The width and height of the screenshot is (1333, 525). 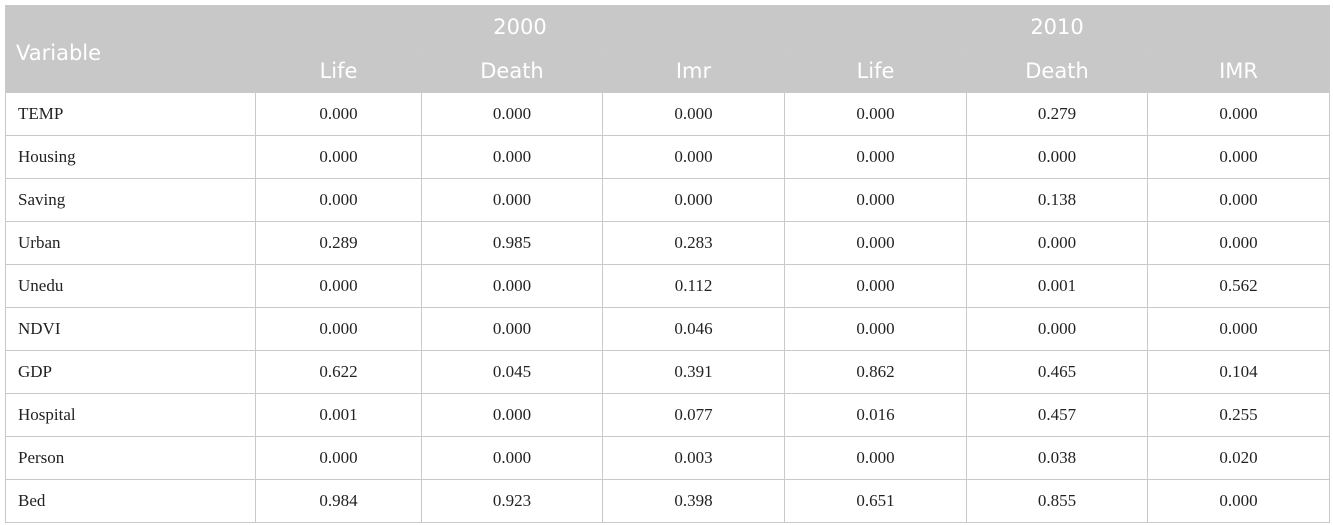 I want to click on header-2010-imr: IMR, so click(x=1239, y=70).